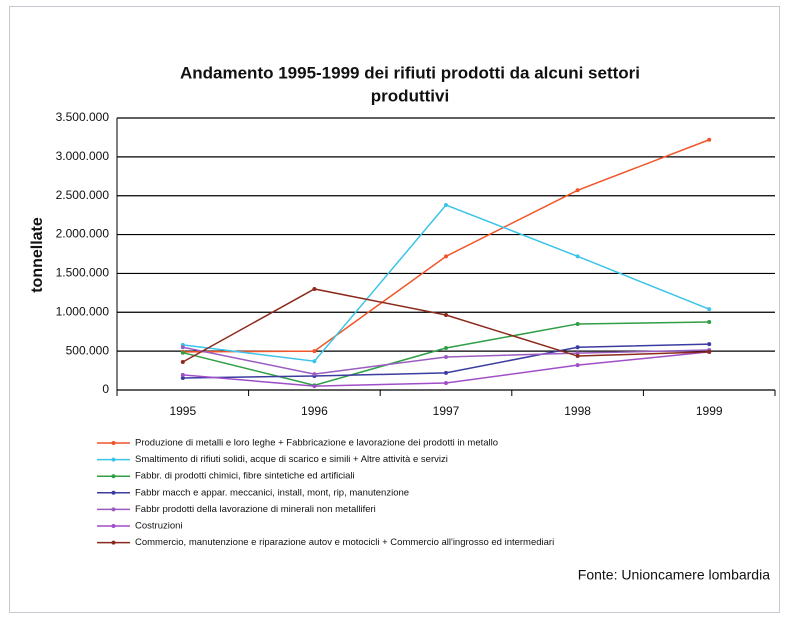 This screenshot has width=786, height=619. Describe the element at coordinates (83, 117) in the screenshot. I see `y-tick-label: 3.500.000` at that location.